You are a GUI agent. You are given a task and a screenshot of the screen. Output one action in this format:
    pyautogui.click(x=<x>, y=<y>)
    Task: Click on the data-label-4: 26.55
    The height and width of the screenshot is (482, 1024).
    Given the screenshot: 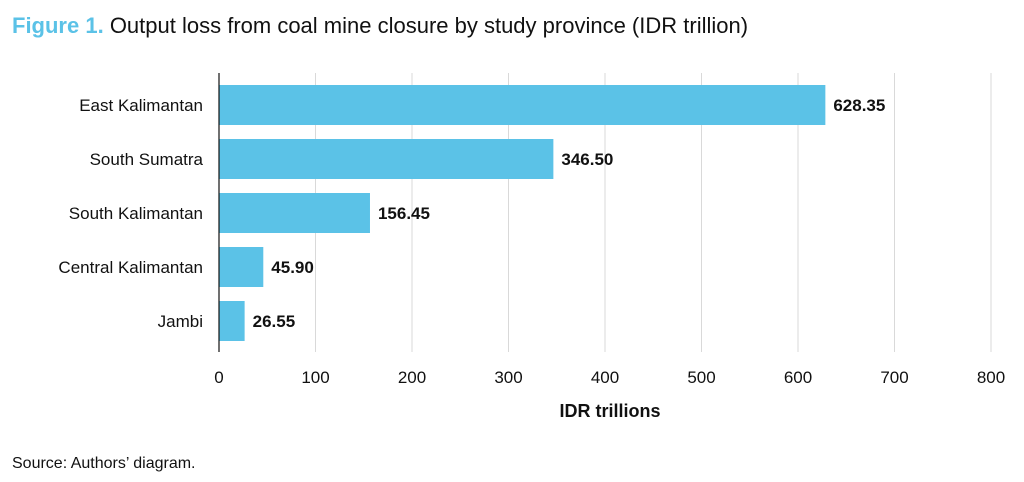 What is the action you would take?
    pyautogui.click(x=274, y=321)
    